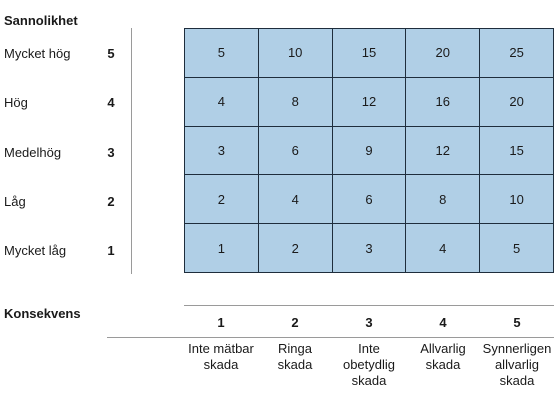  I want to click on row-num-5: 5, so click(111, 53).